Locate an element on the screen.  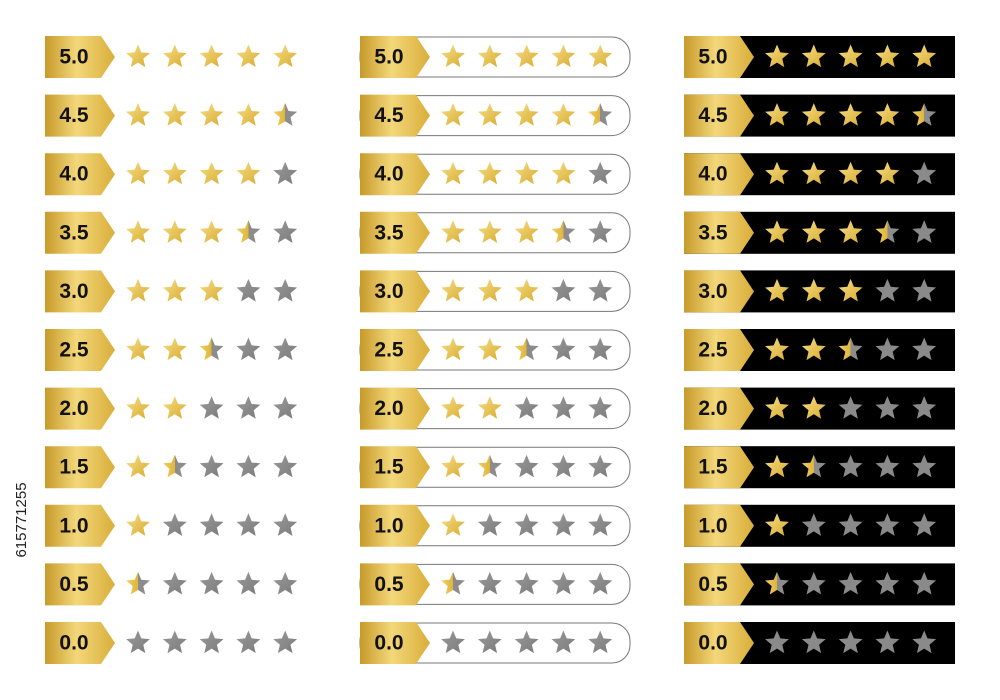
rating-label: 0.0 is located at coordinates (73, 643).